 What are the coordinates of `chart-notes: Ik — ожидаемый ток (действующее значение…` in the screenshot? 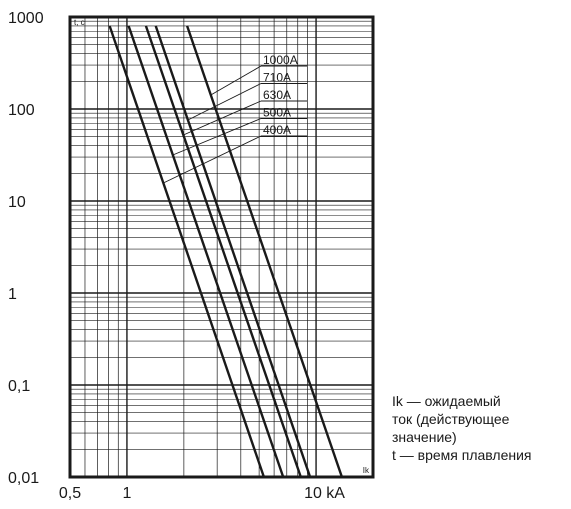 It's located at (481, 428).